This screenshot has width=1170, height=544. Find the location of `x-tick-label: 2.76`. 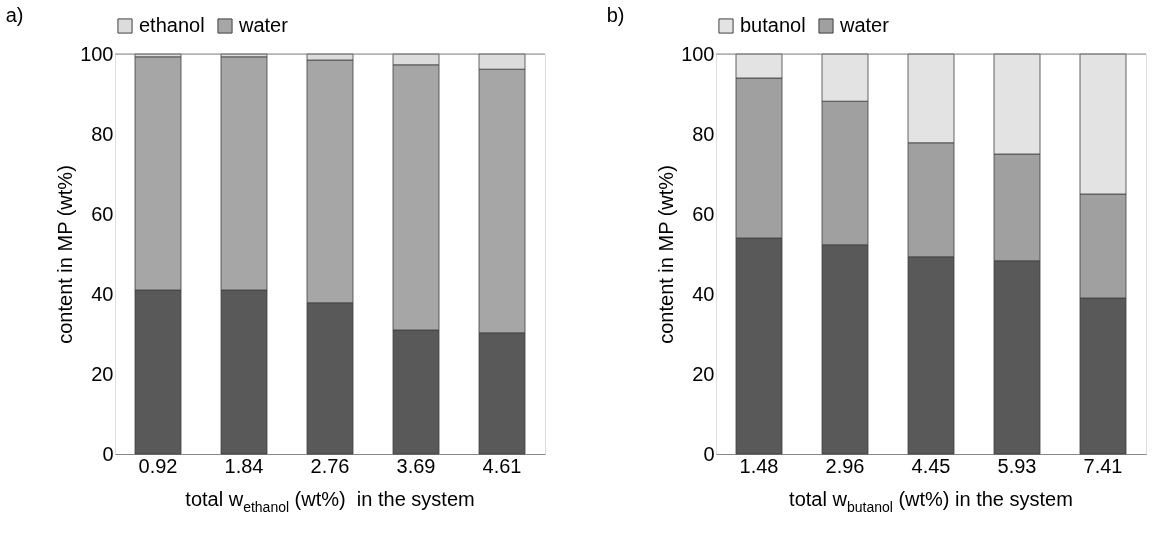

x-tick-label: 2.76 is located at coordinates (330, 465).